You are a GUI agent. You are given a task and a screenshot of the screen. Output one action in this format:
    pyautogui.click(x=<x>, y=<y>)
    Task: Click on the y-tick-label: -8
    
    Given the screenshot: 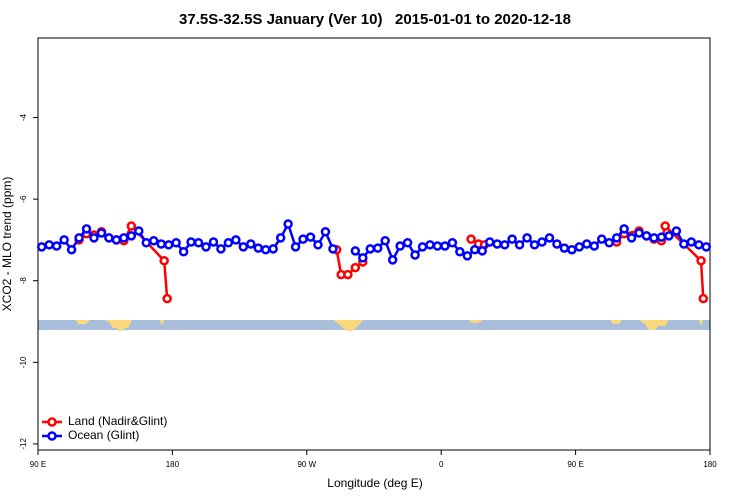 What is the action you would take?
    pyautogui.click(x=23, y=281)
    